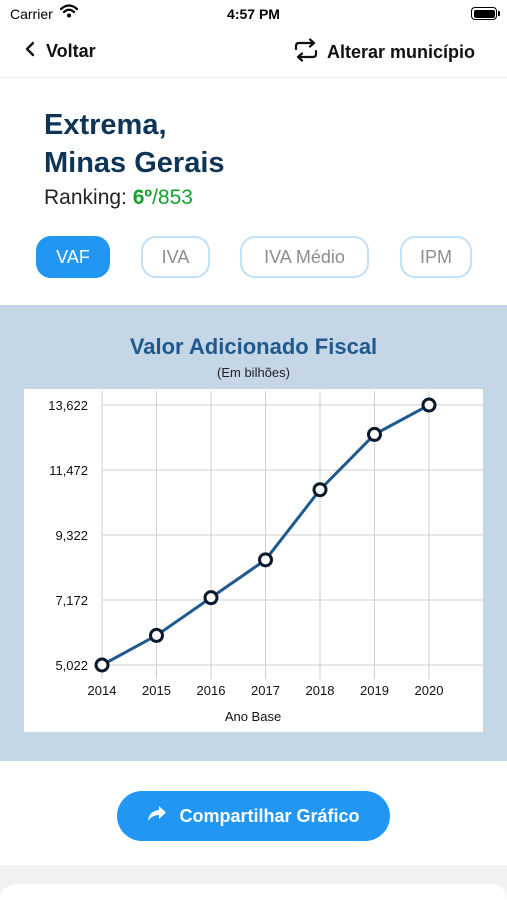 The image size is (507, 900). I want to click on status-bar: Carrier 4:57 PM, so click(253, 14).